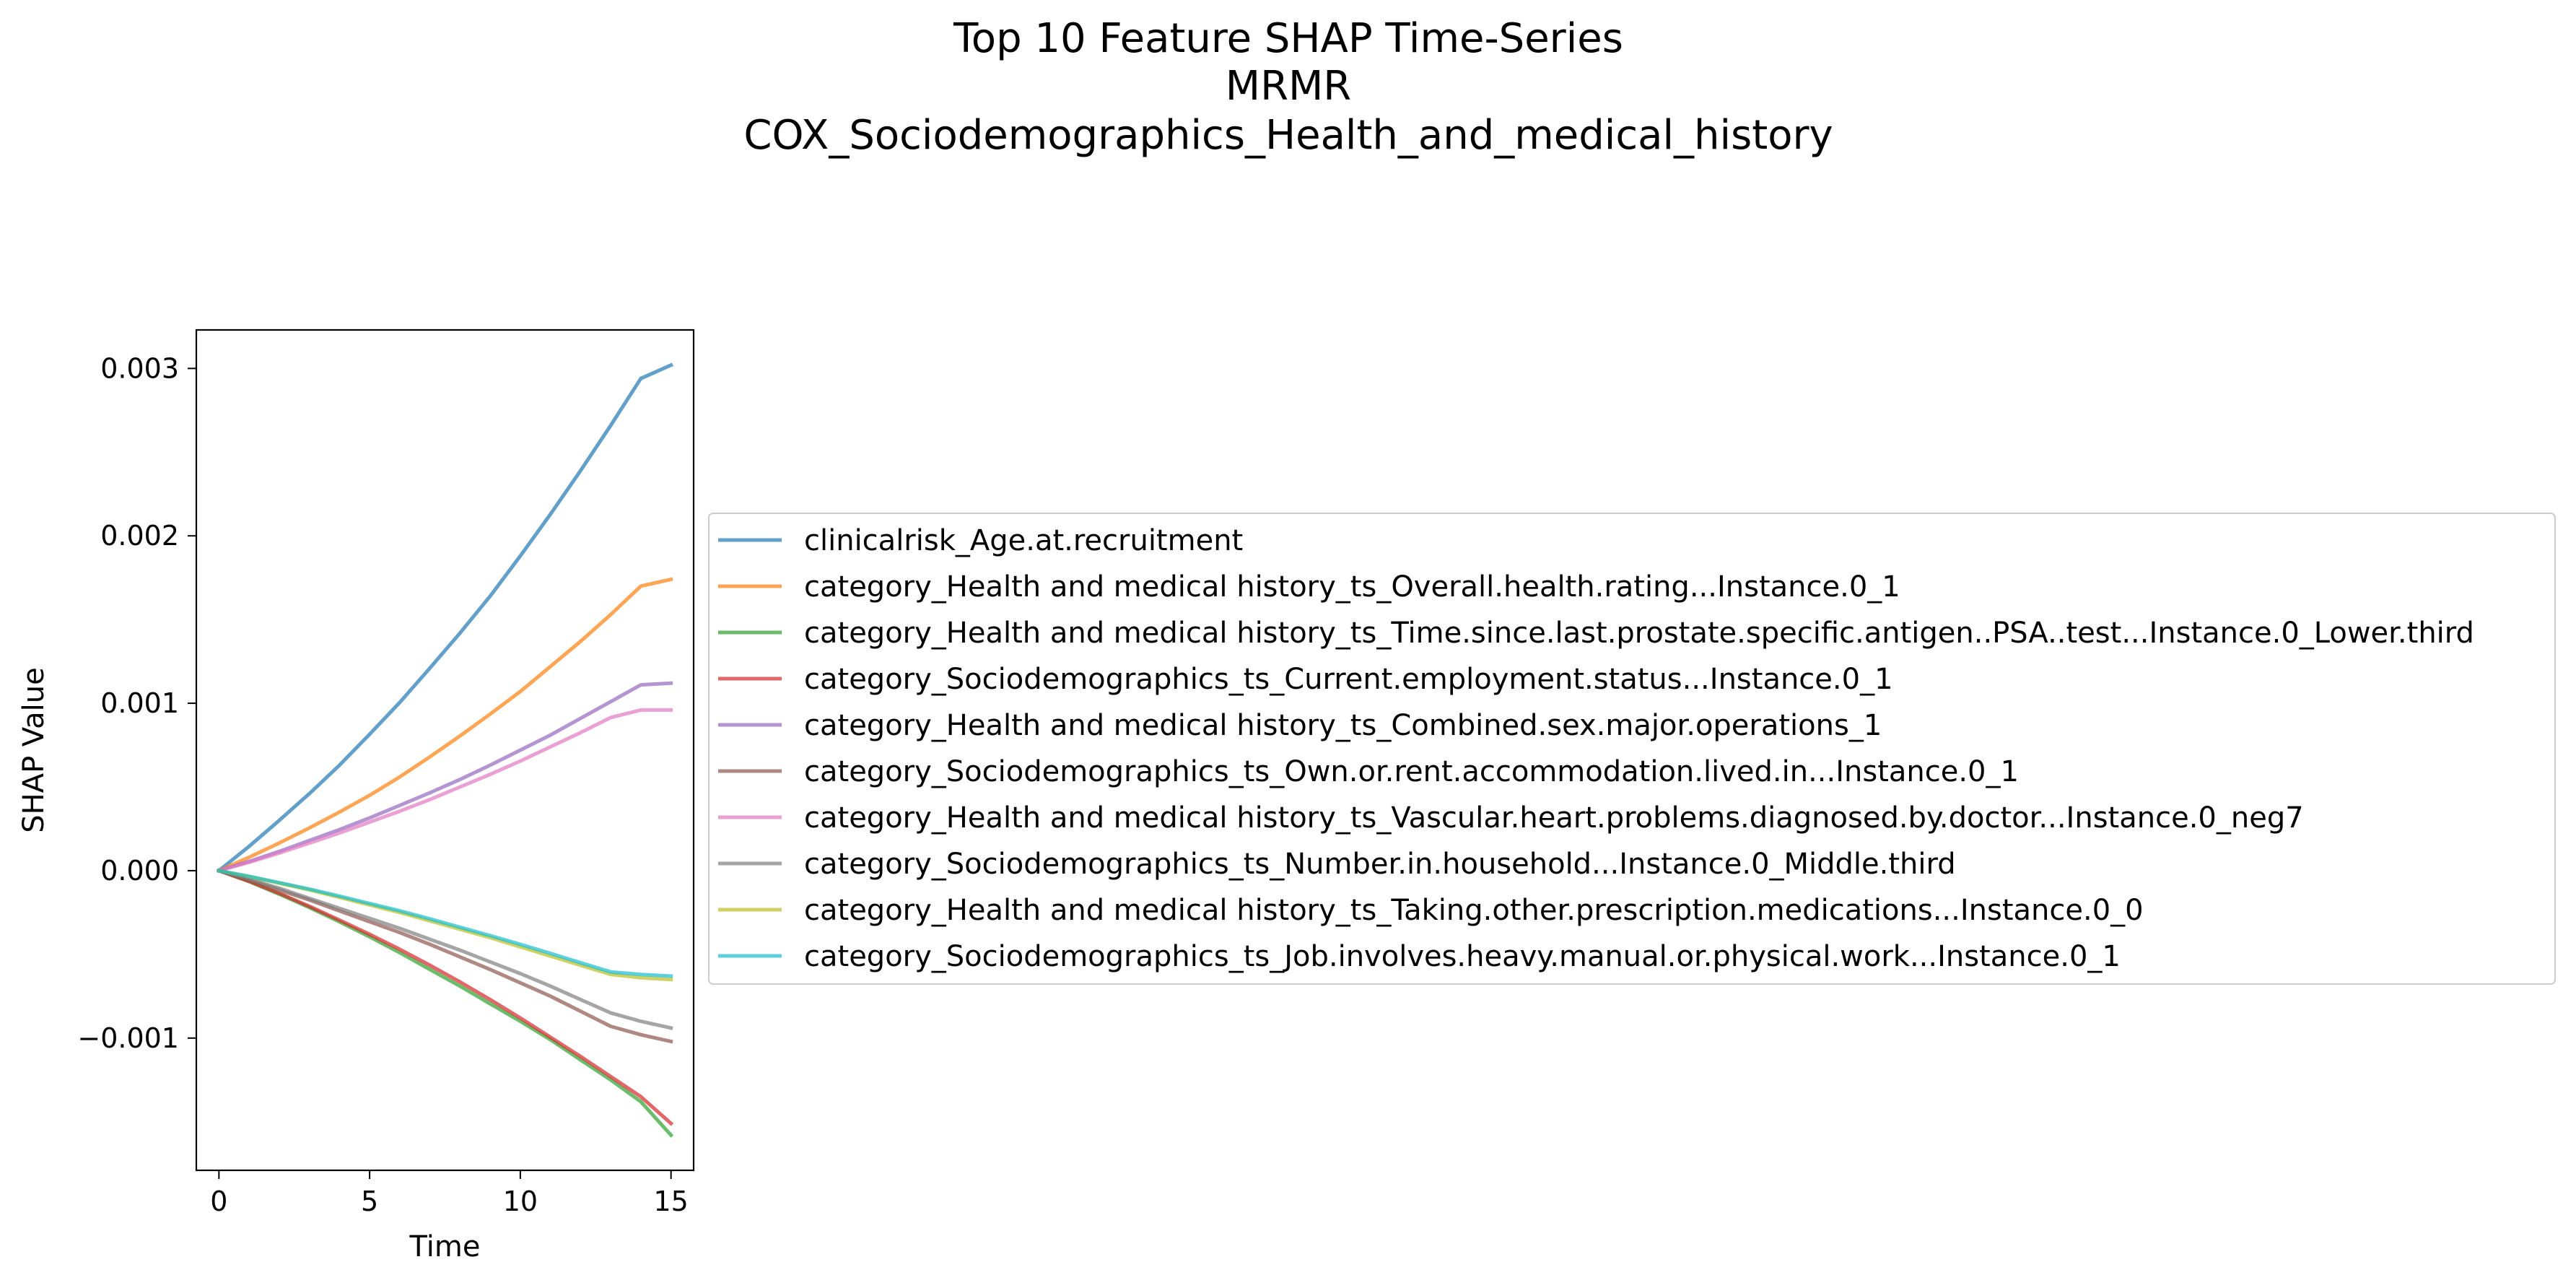 The height and width of the screenshot is (1288, 2576). I want to click on y-tick-label: 0.001, so click(139, 703).